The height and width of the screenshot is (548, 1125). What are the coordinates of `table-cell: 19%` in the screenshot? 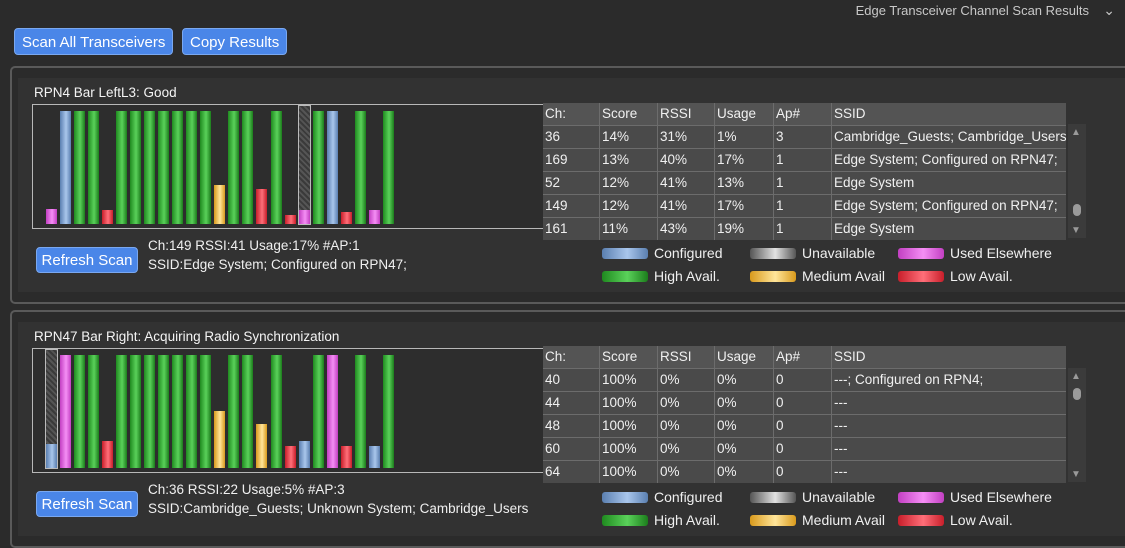 It's located at (744, 229).